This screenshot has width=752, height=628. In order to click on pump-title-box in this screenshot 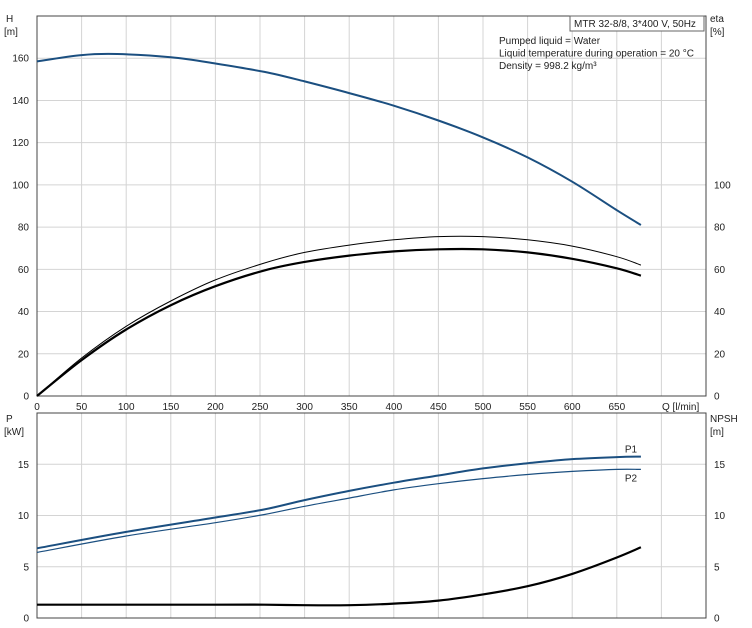, I will do `click(637, 23)`.